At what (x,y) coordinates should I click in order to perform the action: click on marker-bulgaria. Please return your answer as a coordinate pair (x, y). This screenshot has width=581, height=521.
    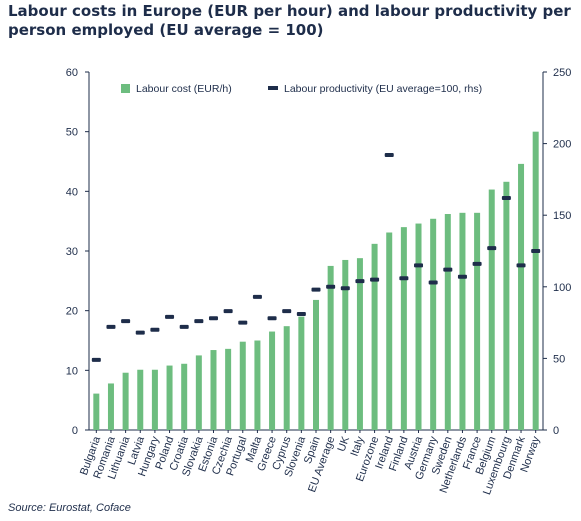
    Looking at the image, I should click on (96, 359).